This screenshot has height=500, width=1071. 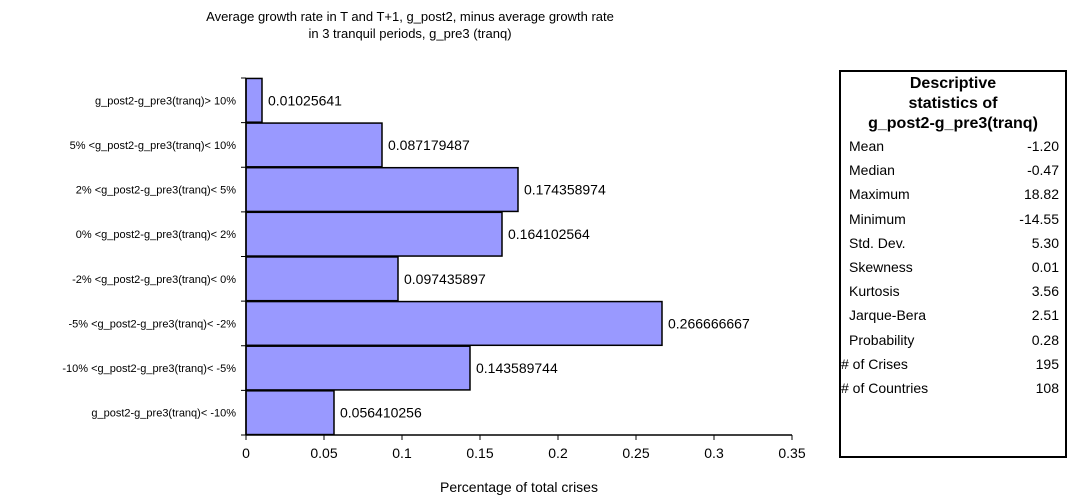 What do you see at coordinates (1045, 315) in the screenshot?
I see `stats-value: 2.51` at bounding box center [1045, 315].